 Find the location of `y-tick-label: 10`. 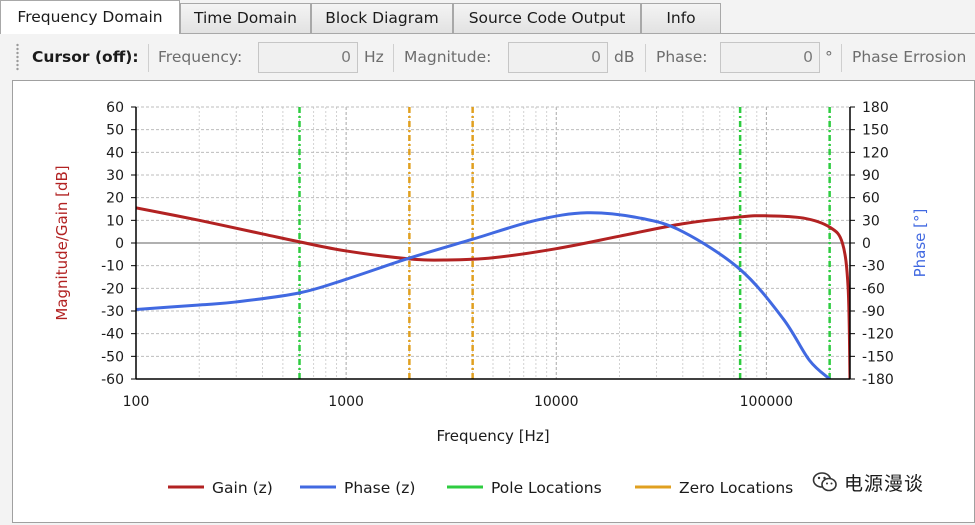

y-tick-label: 10 is located at coordinates (115, 221).